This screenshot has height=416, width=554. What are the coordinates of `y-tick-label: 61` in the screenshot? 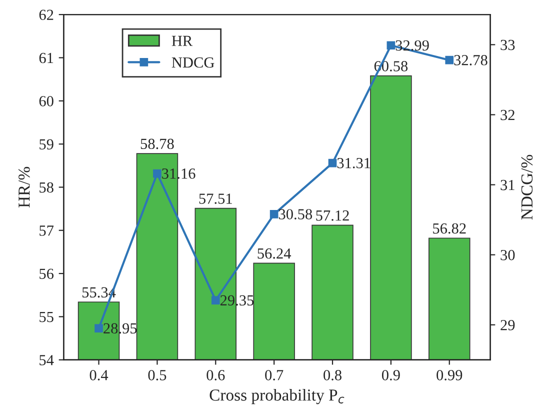 It's located at (46, 58).